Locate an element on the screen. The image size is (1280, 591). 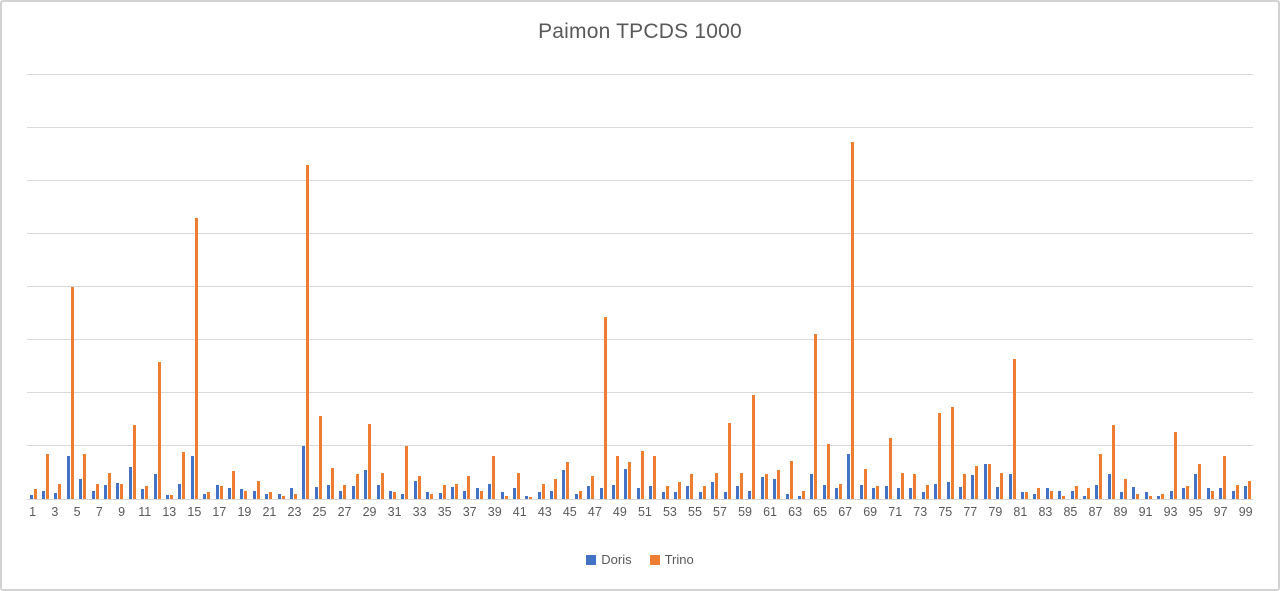
doris-swatch-icon is located at coordinates (591, 559).